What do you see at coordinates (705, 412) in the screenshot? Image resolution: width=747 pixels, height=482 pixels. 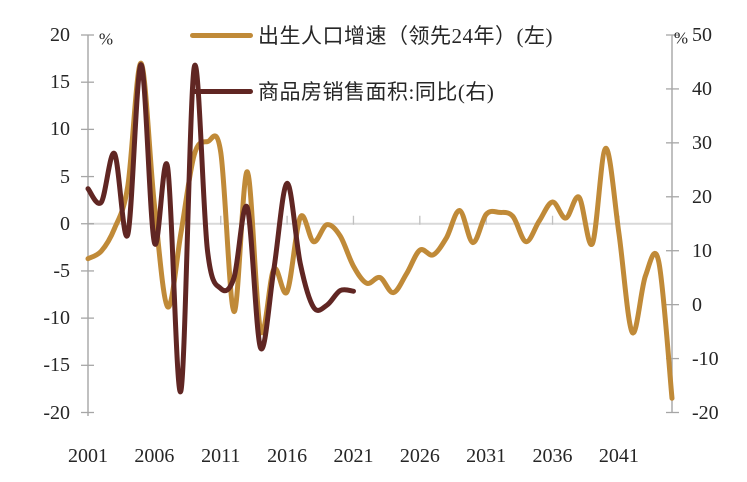 I see `right-axis-label: -20` at bounding box center [705, 412].